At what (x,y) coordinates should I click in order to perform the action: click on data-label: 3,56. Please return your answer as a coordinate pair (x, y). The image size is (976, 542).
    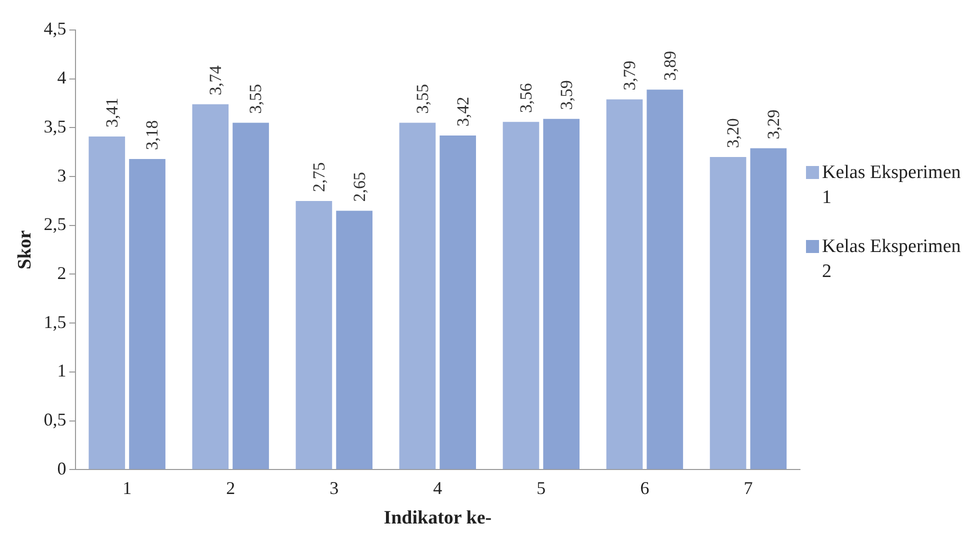
    Looking at the image, I should click on (526, 98).